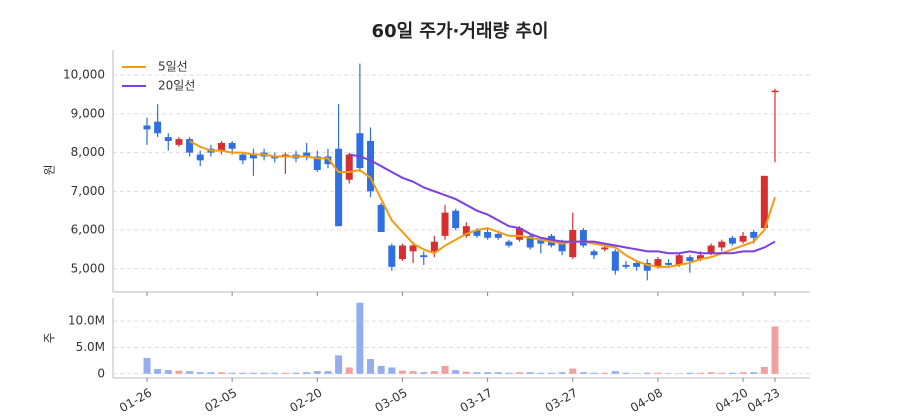  What do you see at coordinates (646, 401) in the screenshot?
I see `x-tick-label: 04-08` at bounding box center [646, 401].